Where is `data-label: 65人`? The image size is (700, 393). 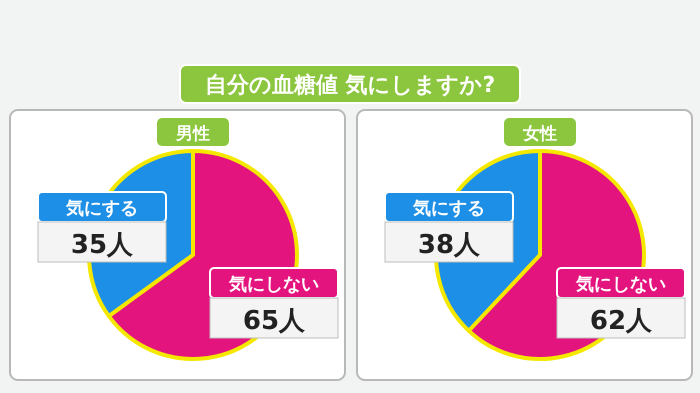
data-label: 65人 is located at coordinates (274, 321).